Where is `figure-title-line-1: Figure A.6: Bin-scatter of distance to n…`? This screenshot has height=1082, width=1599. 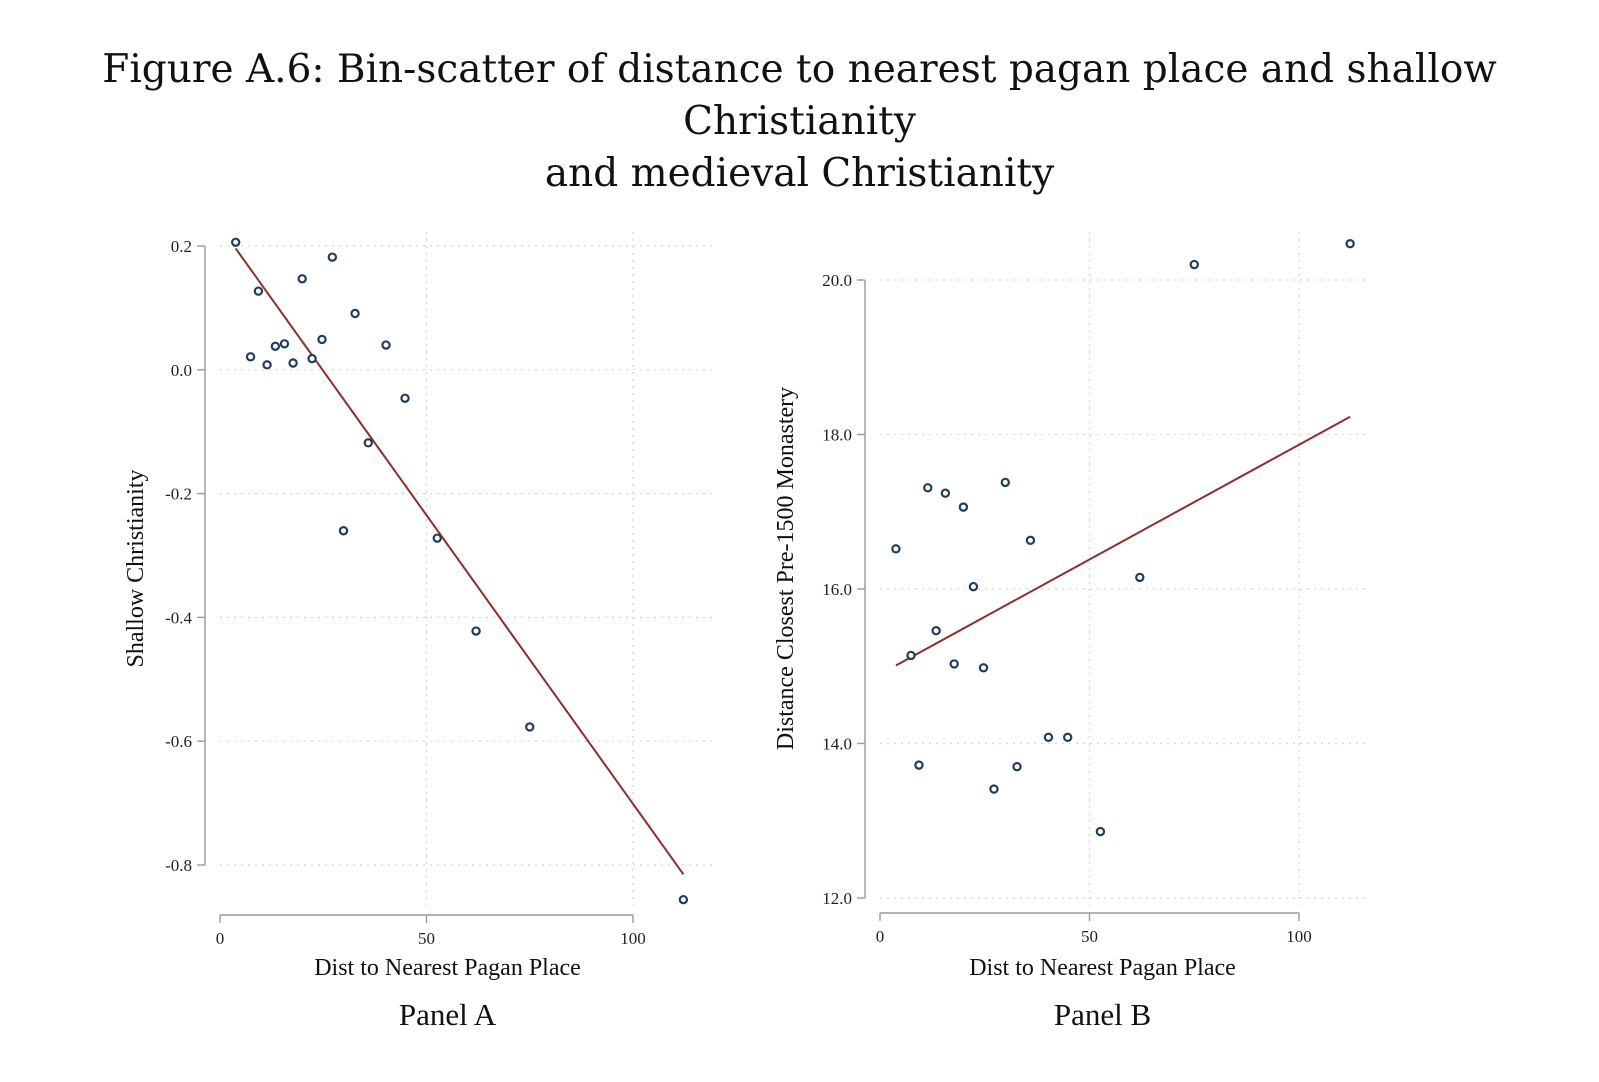
figure-title-line-1: Figure A.6: Bin-scatter of distance to n… is located at coordinates (799, 95).